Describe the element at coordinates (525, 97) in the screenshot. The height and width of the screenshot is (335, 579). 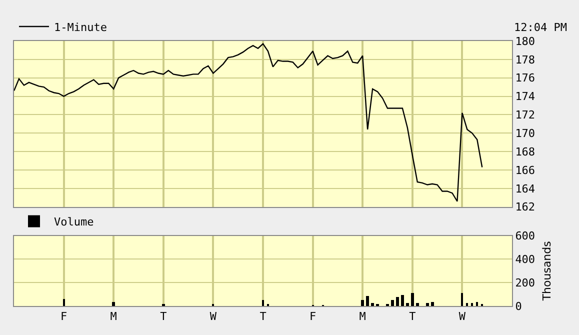
I see `y-tick-label: 174` at that location.